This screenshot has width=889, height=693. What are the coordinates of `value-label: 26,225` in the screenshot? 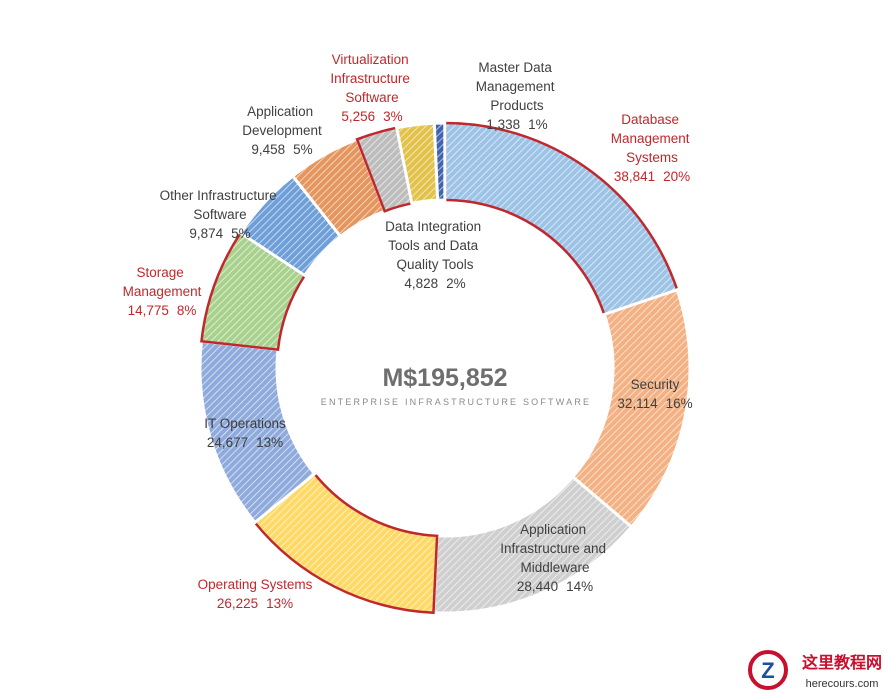 It's located at (237, 603).